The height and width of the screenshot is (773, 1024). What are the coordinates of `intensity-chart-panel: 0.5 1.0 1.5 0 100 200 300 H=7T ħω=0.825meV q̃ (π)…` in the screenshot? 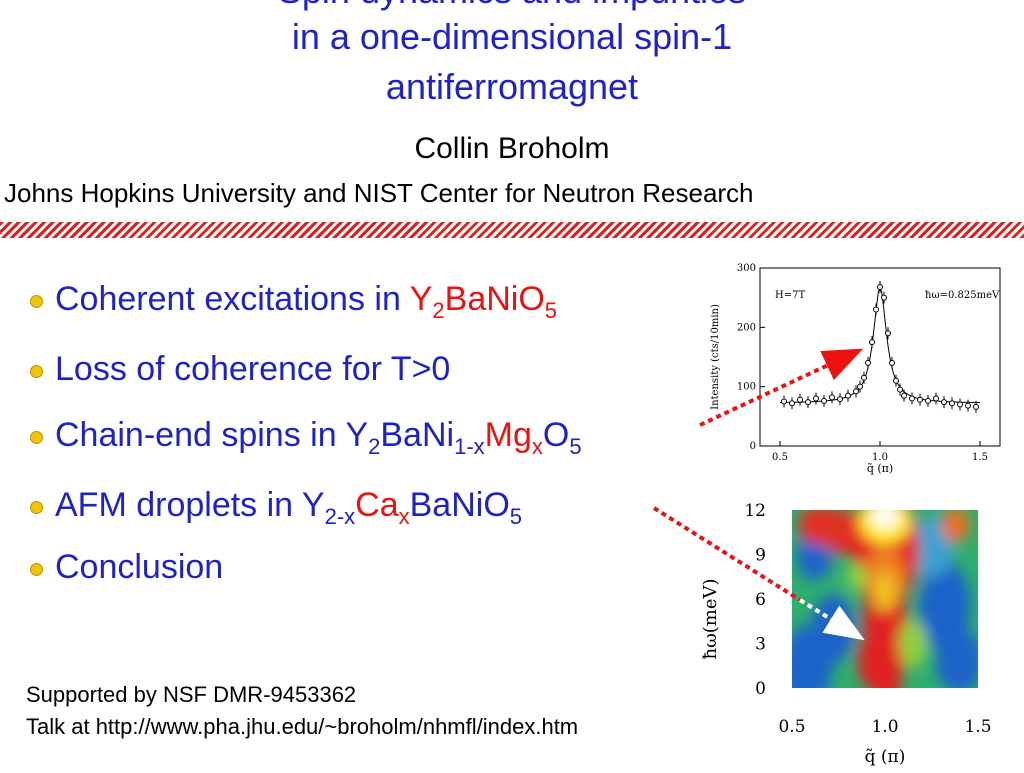 It's located at (861, 367).